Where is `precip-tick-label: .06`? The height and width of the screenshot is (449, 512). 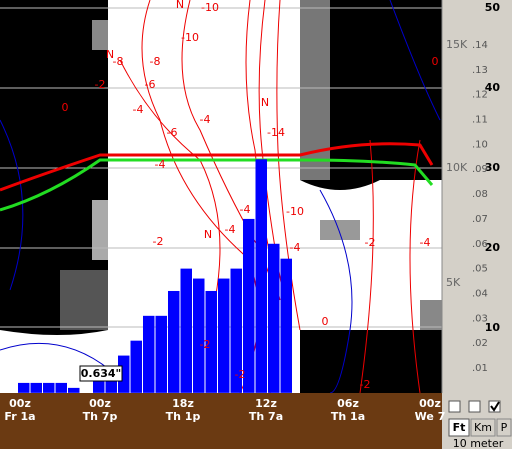 precip-tick-label: .06 is located at coordinates (480, 244).